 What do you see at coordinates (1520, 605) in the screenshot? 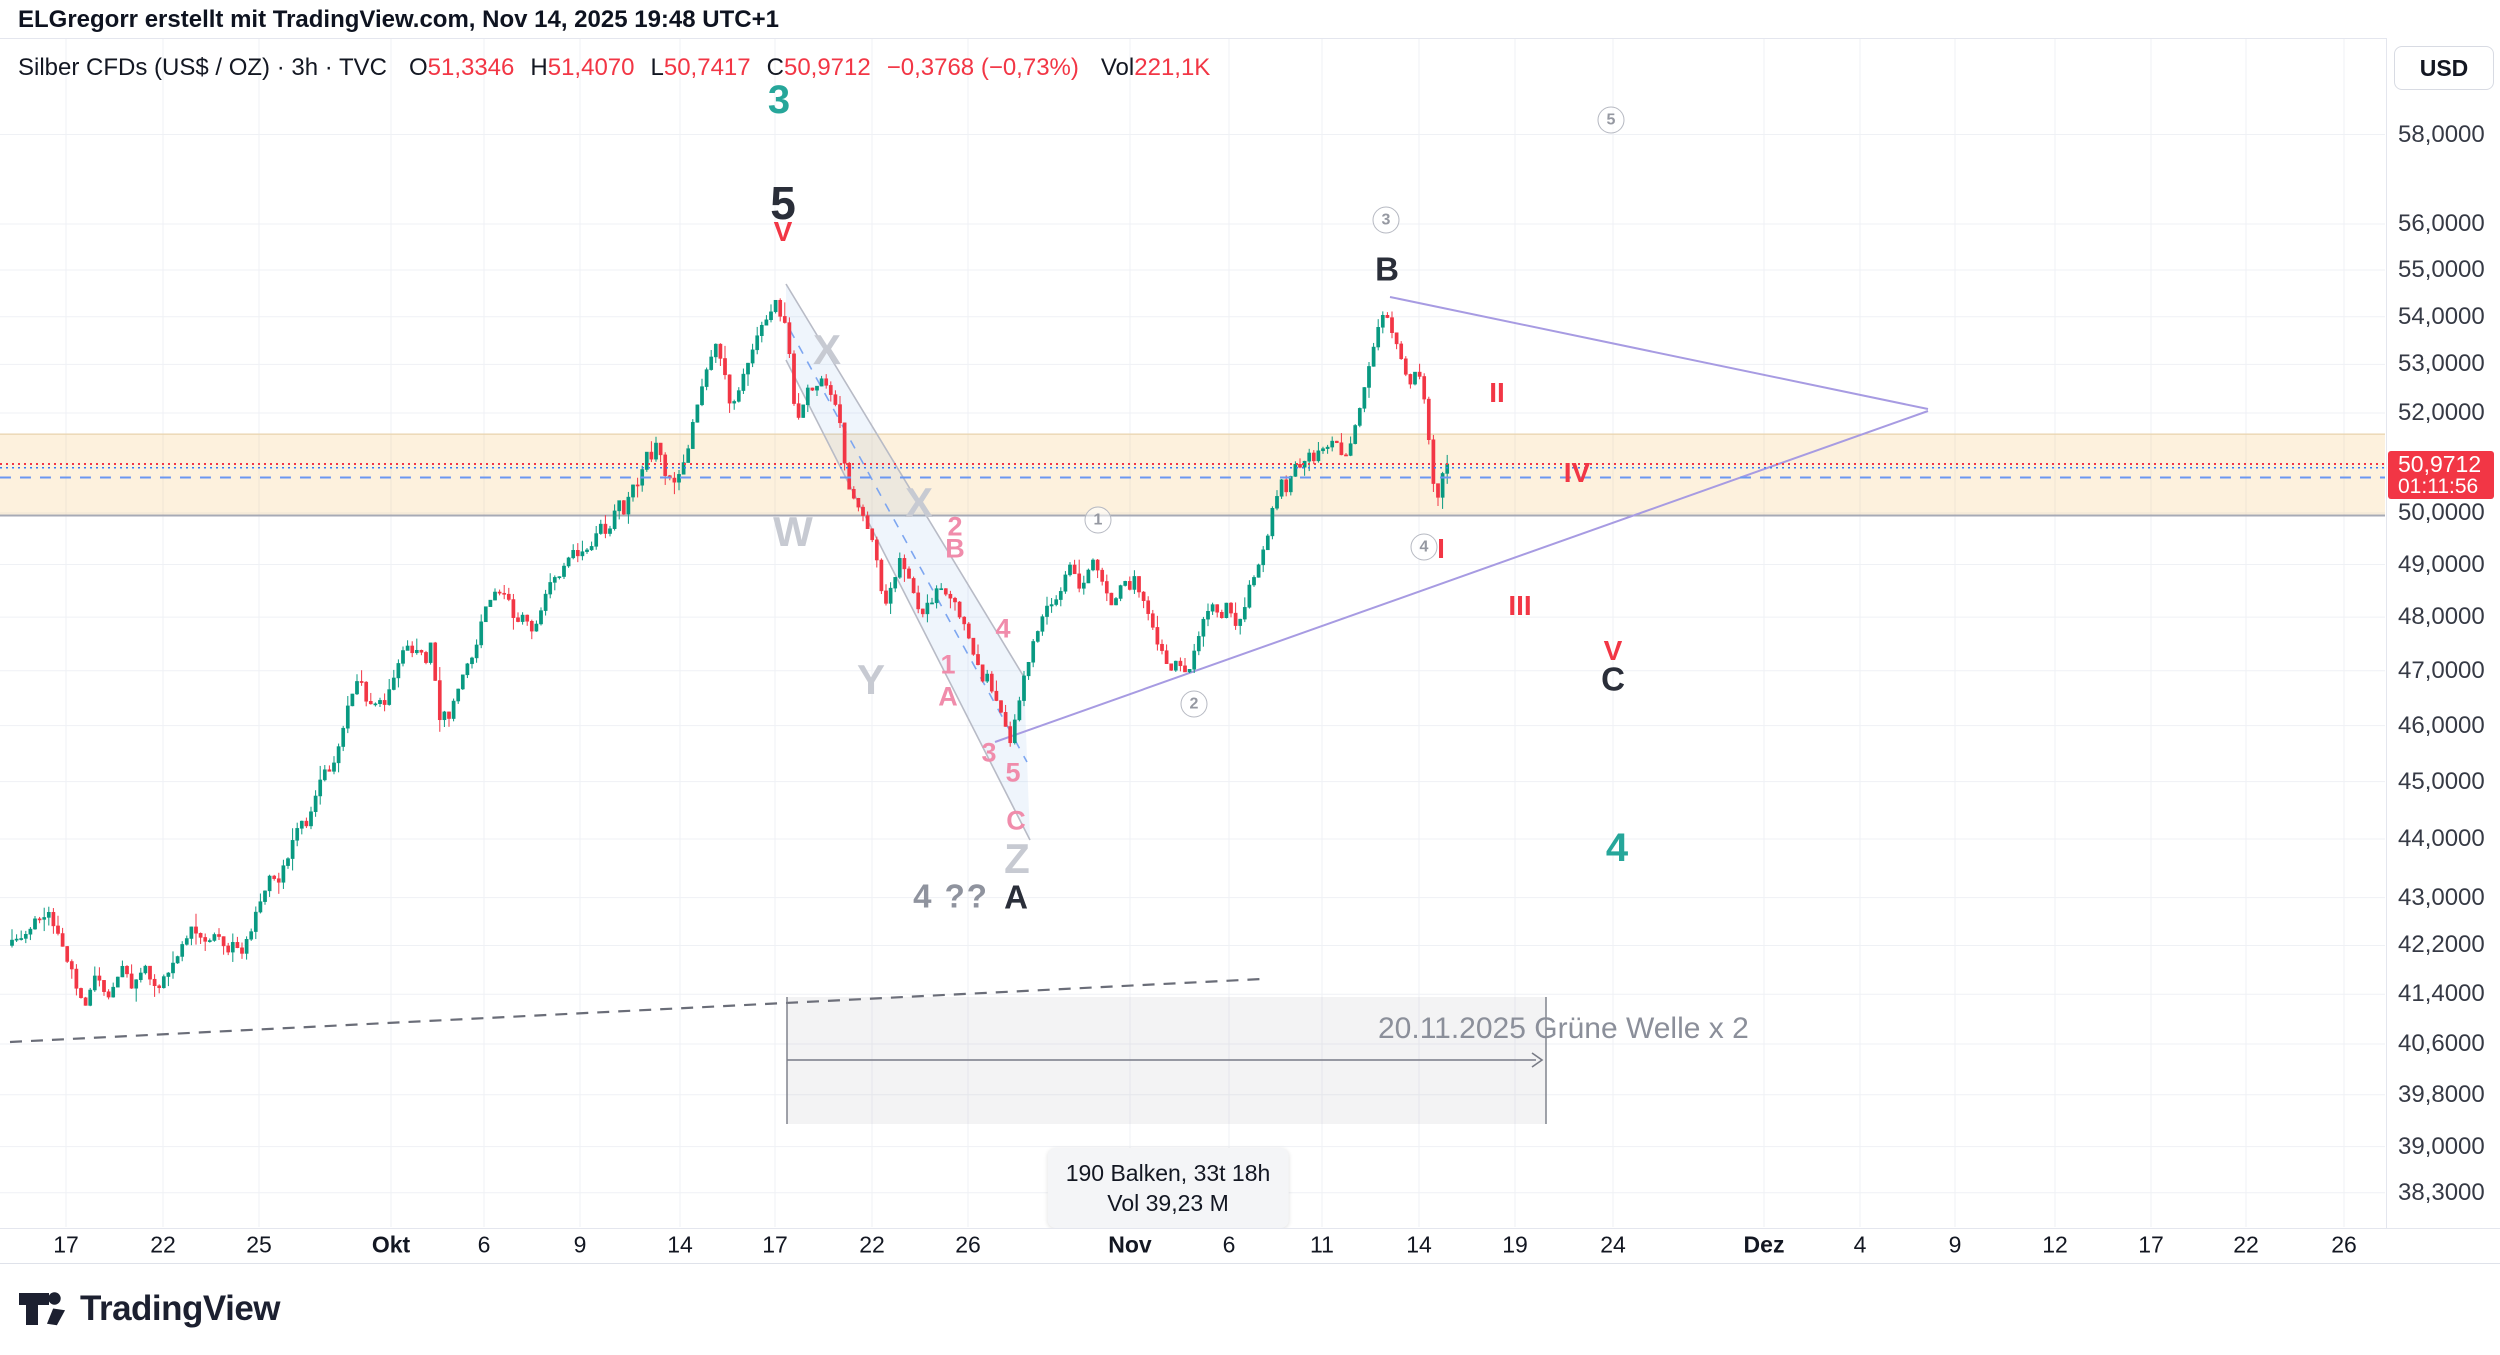
I see `wave-label-III: III` at bounding box center [1520, 605].